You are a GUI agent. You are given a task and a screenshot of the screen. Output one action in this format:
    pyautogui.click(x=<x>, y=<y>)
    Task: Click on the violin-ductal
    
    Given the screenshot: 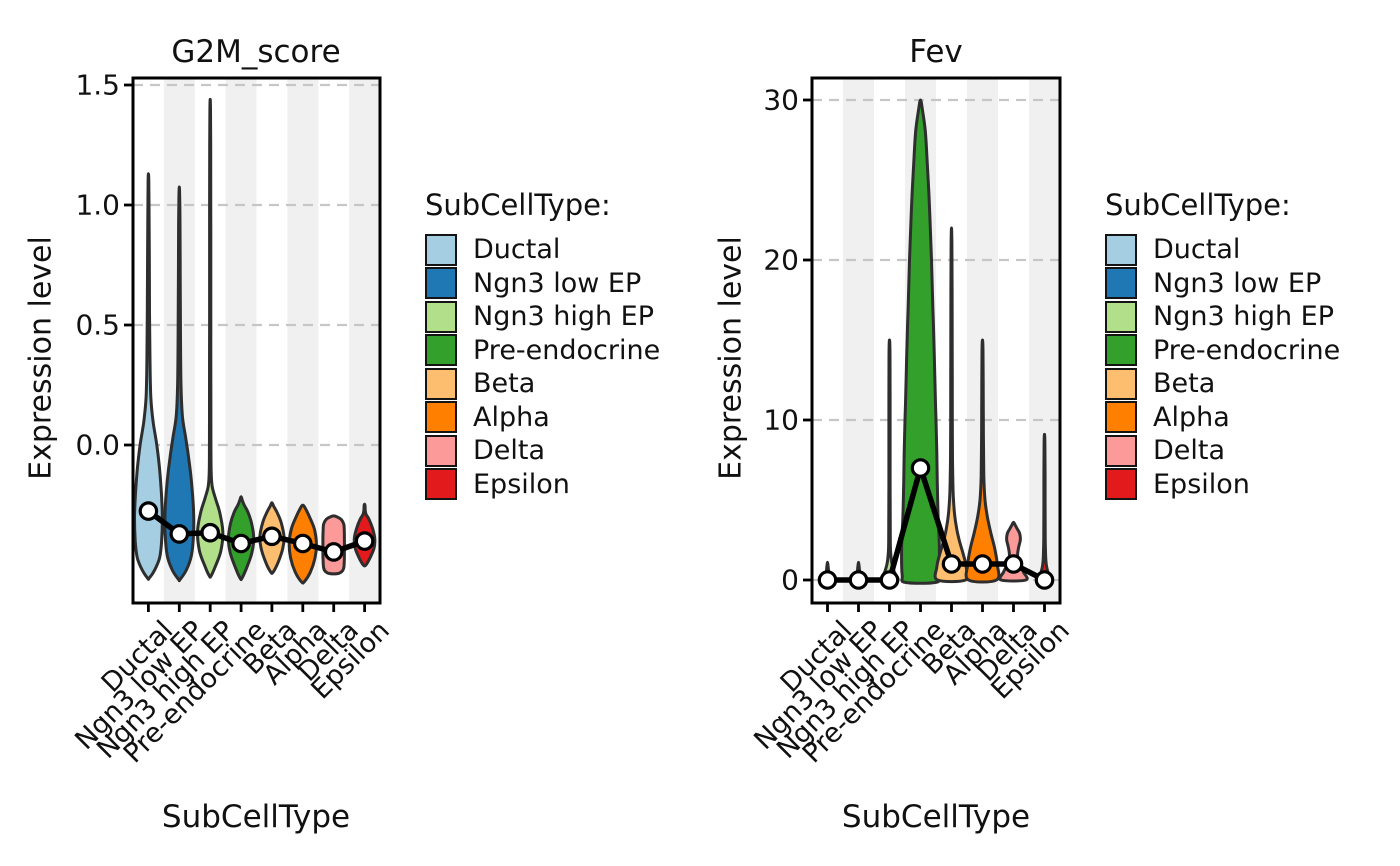 What is the action you would take?
    pyautogui.click(x=148, y=376)
    